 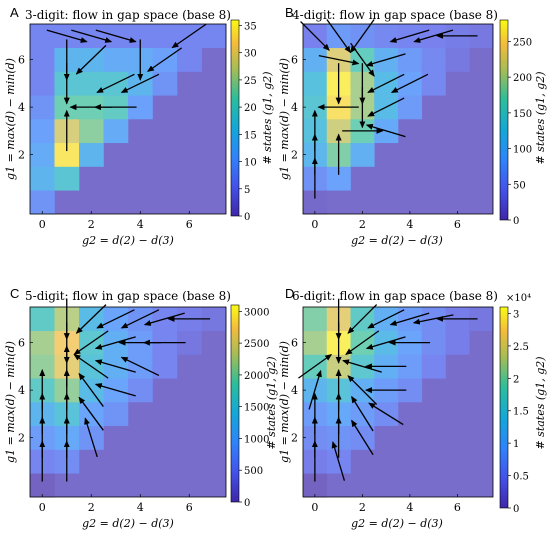 I want to click on panel-title: 6-digit: flow in gap space (base 8), so click(x=395, y=296).